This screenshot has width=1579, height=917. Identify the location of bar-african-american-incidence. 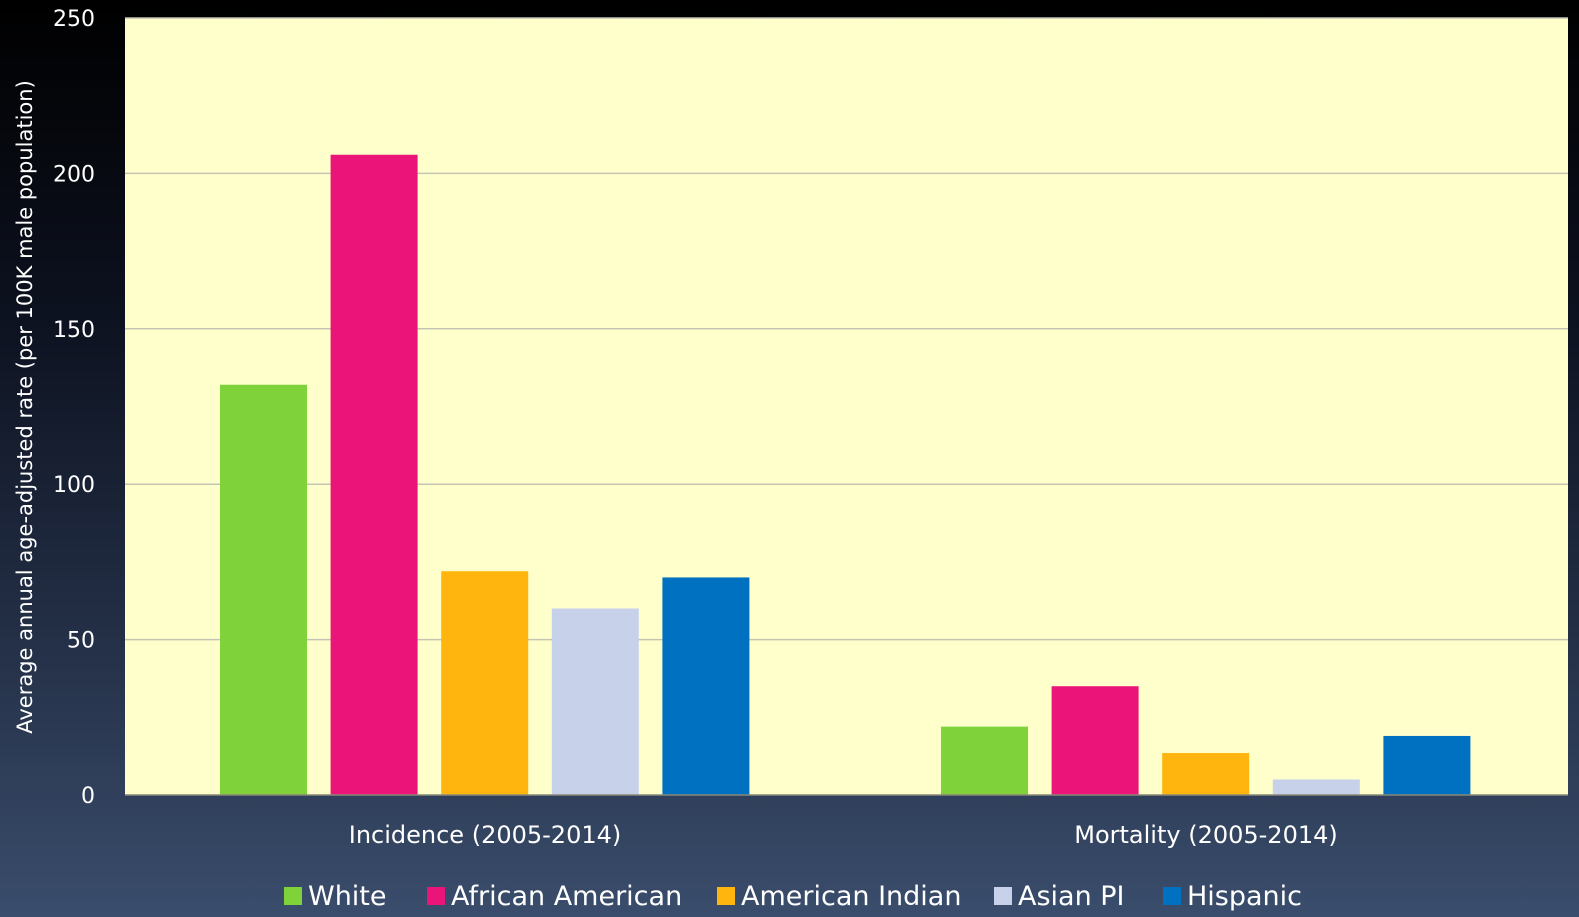
(374, 474).